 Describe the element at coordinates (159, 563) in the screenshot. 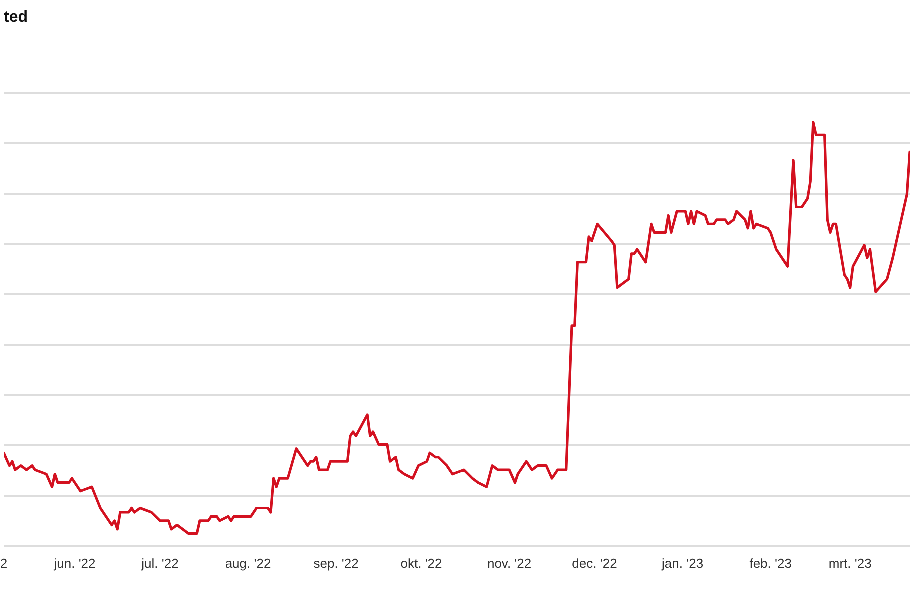

I see `x-tick-label: jul. '22` at that location.